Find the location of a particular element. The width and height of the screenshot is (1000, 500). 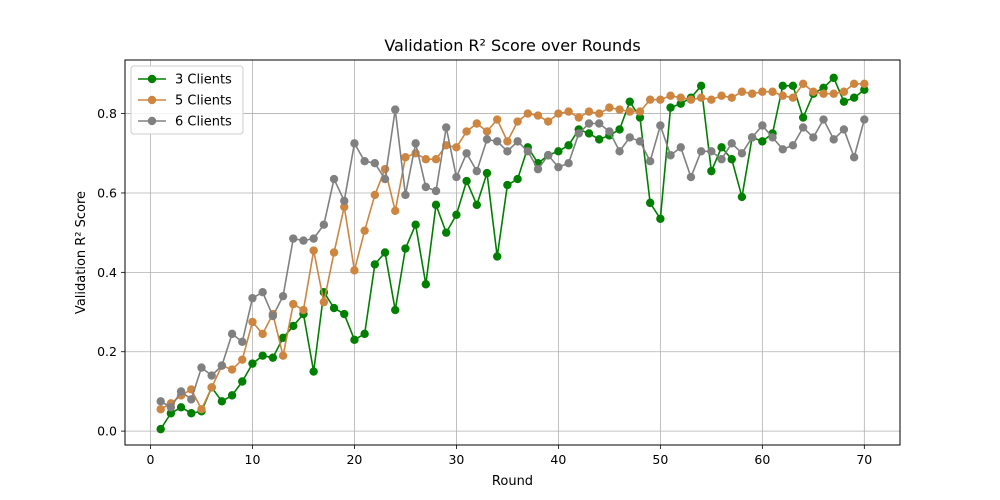

x-tick-label: 10 is located at coordinates (253, 459).